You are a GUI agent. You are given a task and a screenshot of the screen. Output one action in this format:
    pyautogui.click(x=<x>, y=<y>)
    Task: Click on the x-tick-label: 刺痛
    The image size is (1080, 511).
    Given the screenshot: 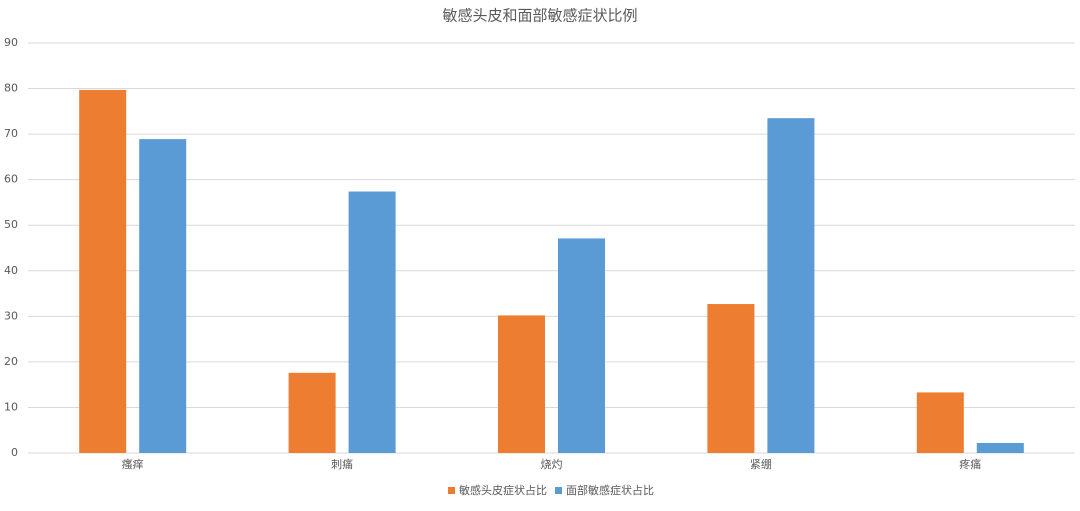 What is the action you would take?
    pyautogui.click(x=342, y=464)
    